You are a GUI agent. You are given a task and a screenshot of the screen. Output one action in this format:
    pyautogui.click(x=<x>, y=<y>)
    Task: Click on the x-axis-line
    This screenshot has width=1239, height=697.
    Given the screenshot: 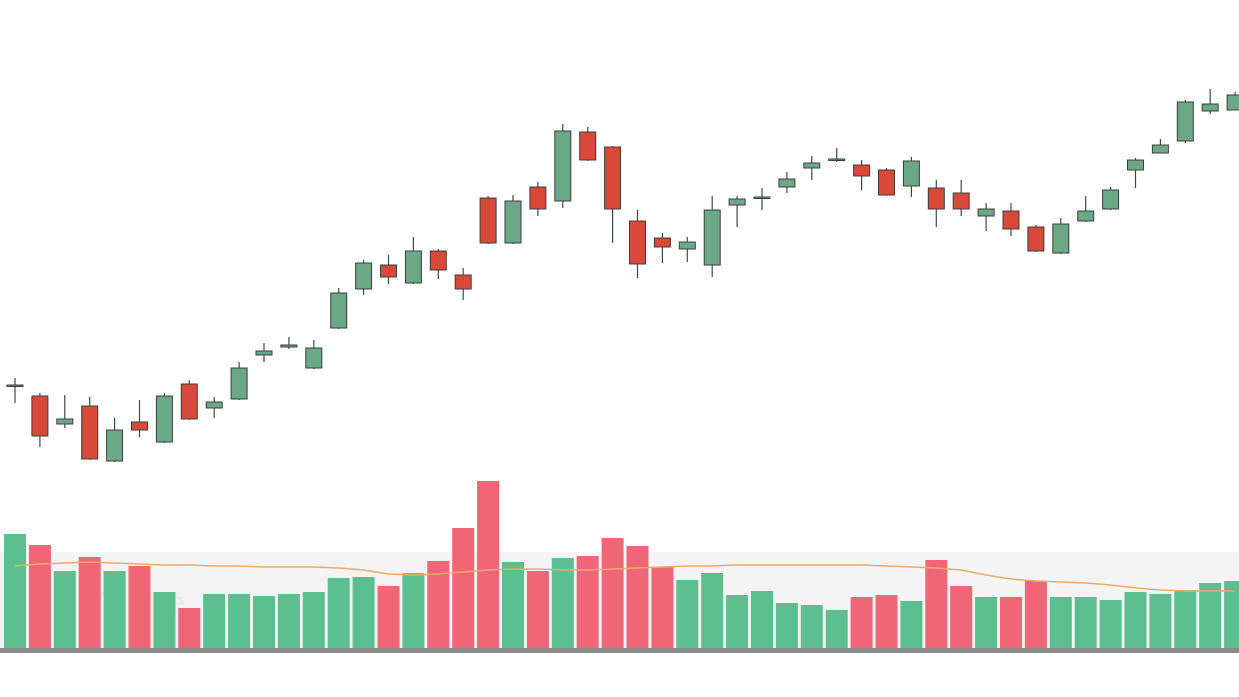 What is the action you would take?
    pyautogui.click(x=619, y=650)
    